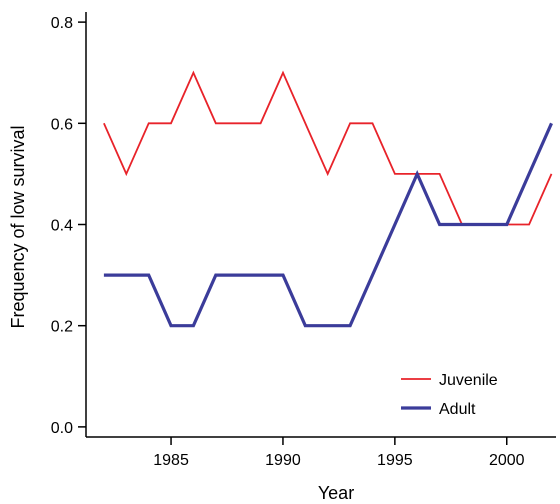 Image resolution: width=560 pixels, height=504 pixels. What do you see at coordinates (62, 226) in the screenshot?
I see `y-tick-label: 0.4` at bounding box center [62, 226].